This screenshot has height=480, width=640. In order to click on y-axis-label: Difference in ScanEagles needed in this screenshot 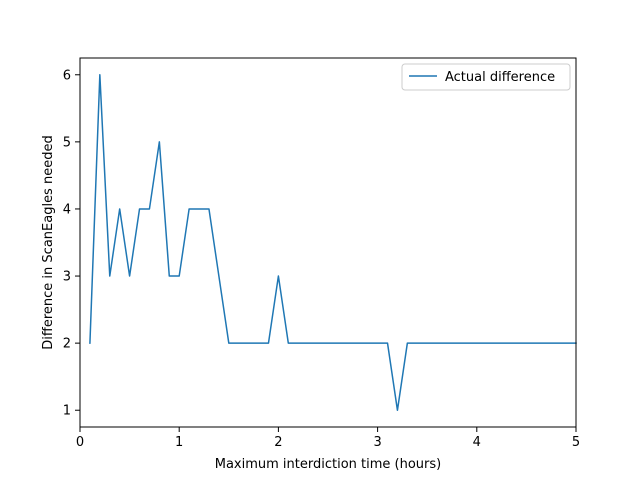, I will do `click(48, 242)`.